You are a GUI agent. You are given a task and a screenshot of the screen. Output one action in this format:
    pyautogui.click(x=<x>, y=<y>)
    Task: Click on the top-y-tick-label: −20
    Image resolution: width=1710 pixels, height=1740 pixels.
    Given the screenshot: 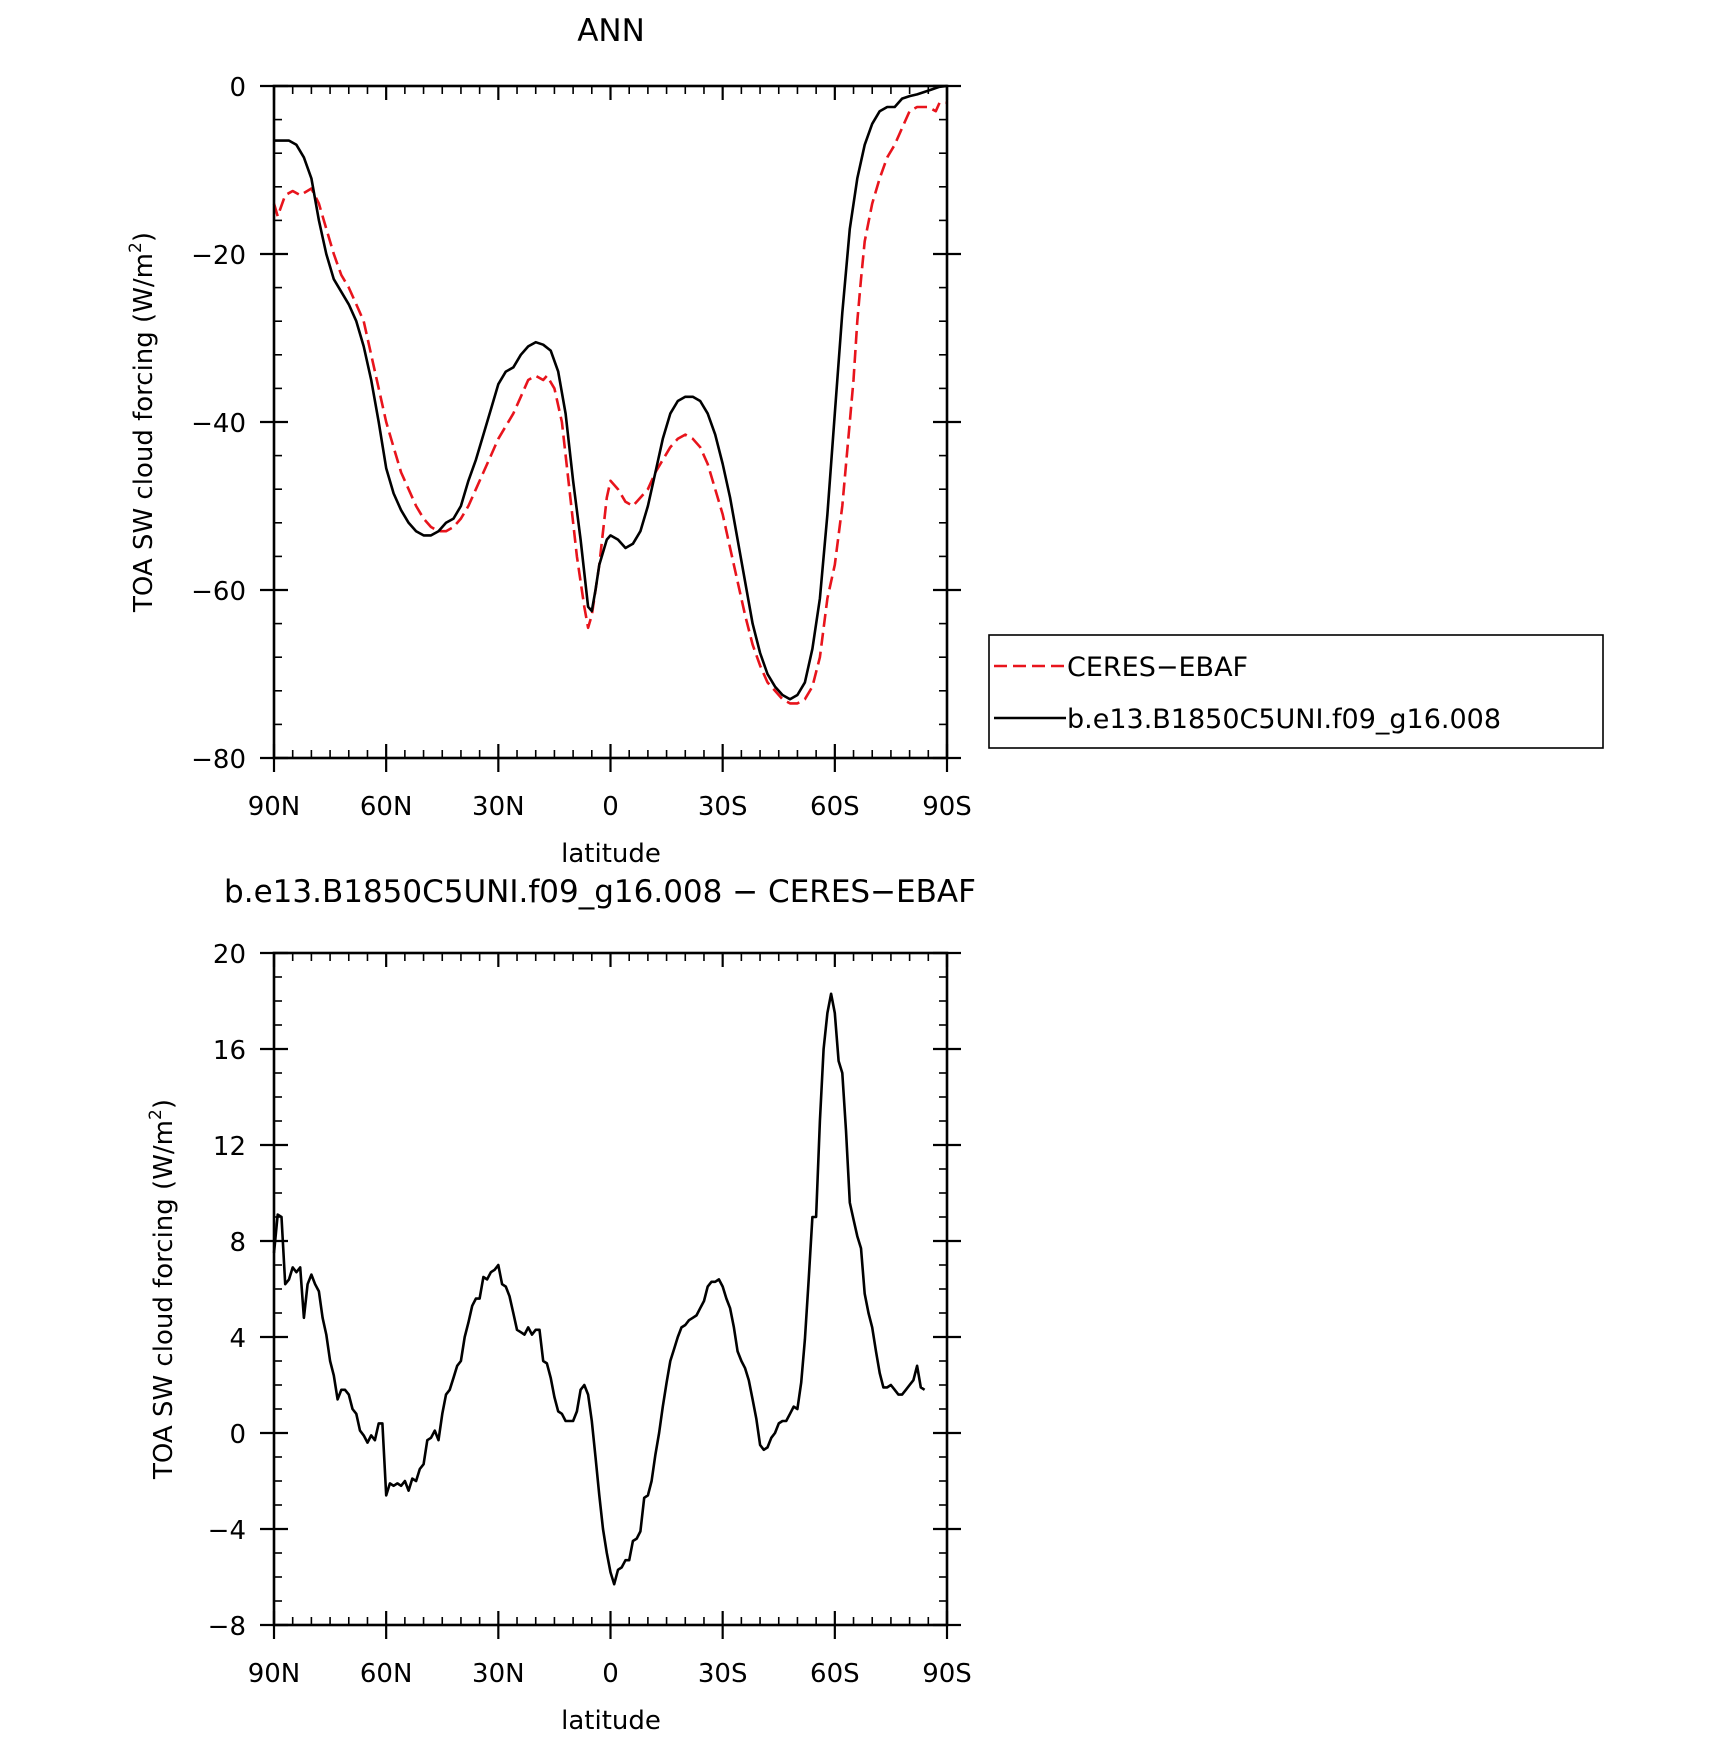 What is the action you would take?
    pyautogui.click(x=218, y=256)
    